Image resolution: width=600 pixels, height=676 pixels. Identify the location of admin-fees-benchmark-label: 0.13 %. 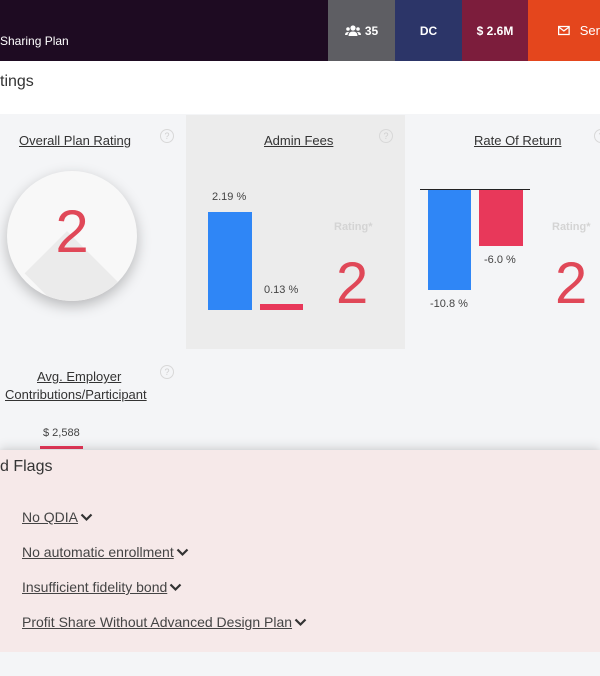
(281, 290).